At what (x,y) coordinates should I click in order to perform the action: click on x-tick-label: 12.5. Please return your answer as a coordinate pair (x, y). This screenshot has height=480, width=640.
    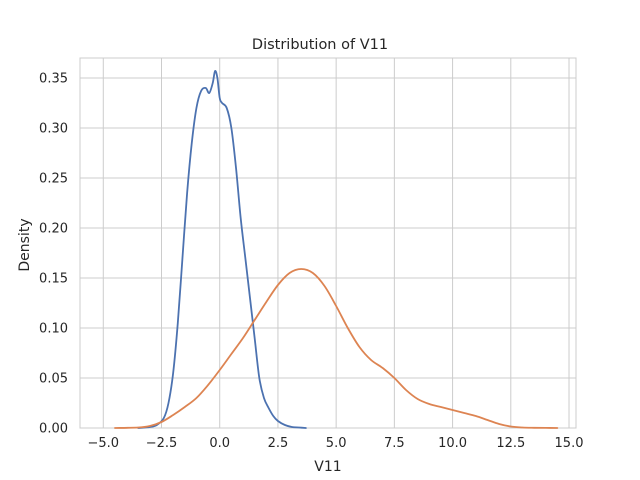
    Looking at the image, I should click on (510, 443).